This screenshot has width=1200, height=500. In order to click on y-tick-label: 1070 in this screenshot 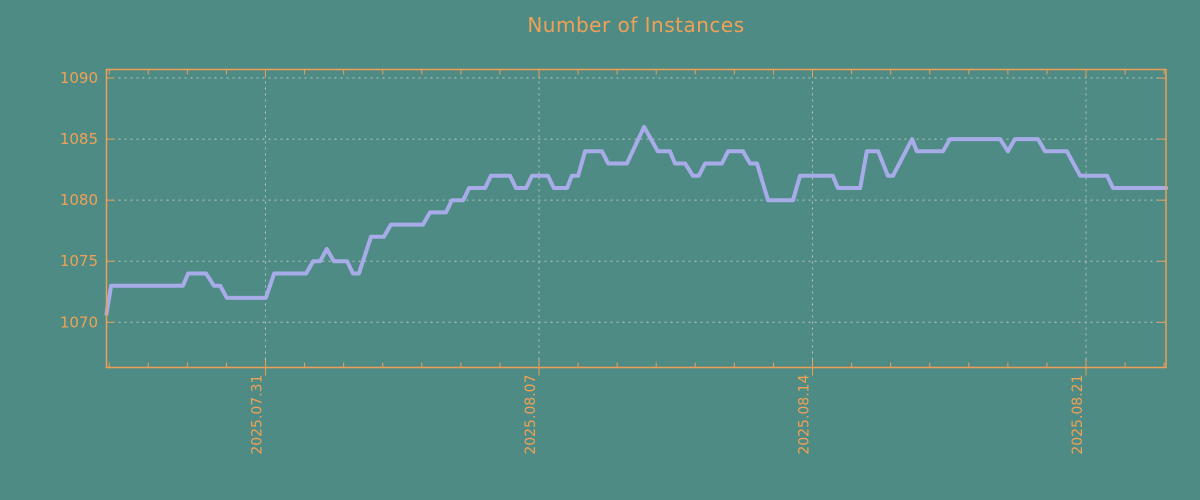, I will do `click(79, 322)`.